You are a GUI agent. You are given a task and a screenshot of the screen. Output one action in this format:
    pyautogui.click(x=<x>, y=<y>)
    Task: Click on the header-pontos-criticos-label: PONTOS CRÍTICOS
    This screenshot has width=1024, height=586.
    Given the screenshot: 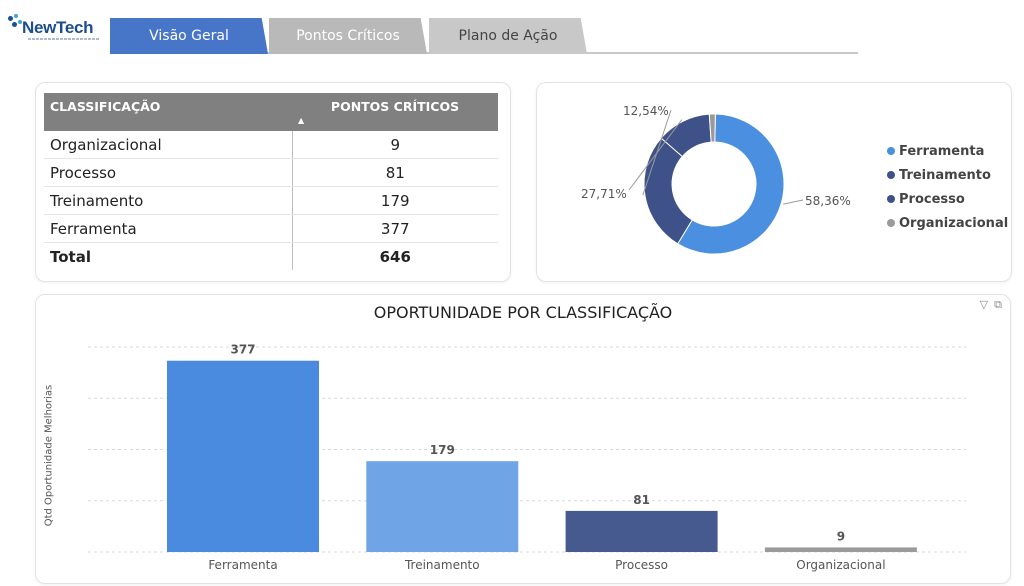 What is the action you would take?
    pyautogui.click(x=395, y=106)
    